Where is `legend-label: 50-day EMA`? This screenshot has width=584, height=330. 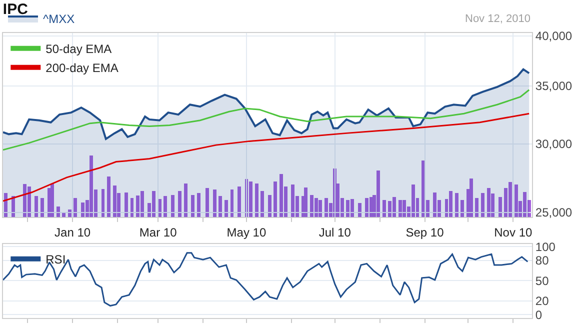 legend-label: 50-day EMA is located at coordinates (79, 49).